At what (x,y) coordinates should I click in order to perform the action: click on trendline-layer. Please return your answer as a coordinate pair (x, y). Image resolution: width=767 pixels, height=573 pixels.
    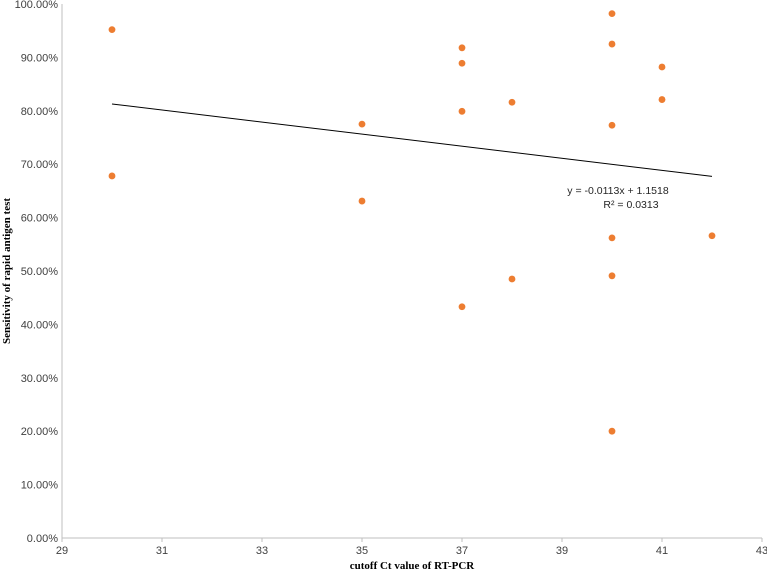
    Looking at the image, I should click on (412, 140).